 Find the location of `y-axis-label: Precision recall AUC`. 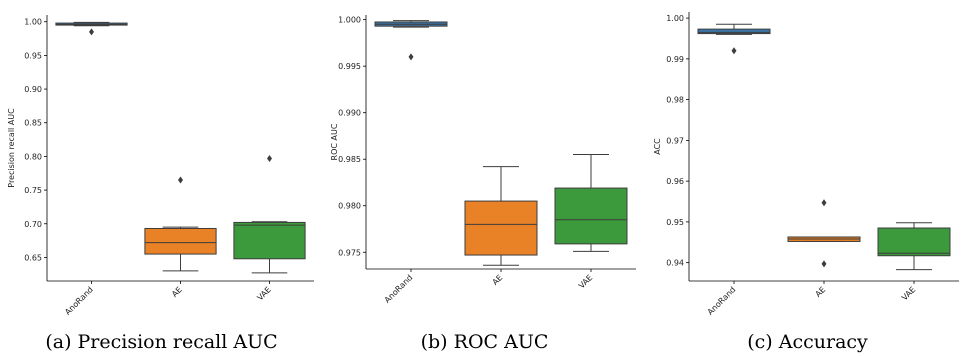

y-axis-label: Precision recall AUC is located at coordinates (11, 148).